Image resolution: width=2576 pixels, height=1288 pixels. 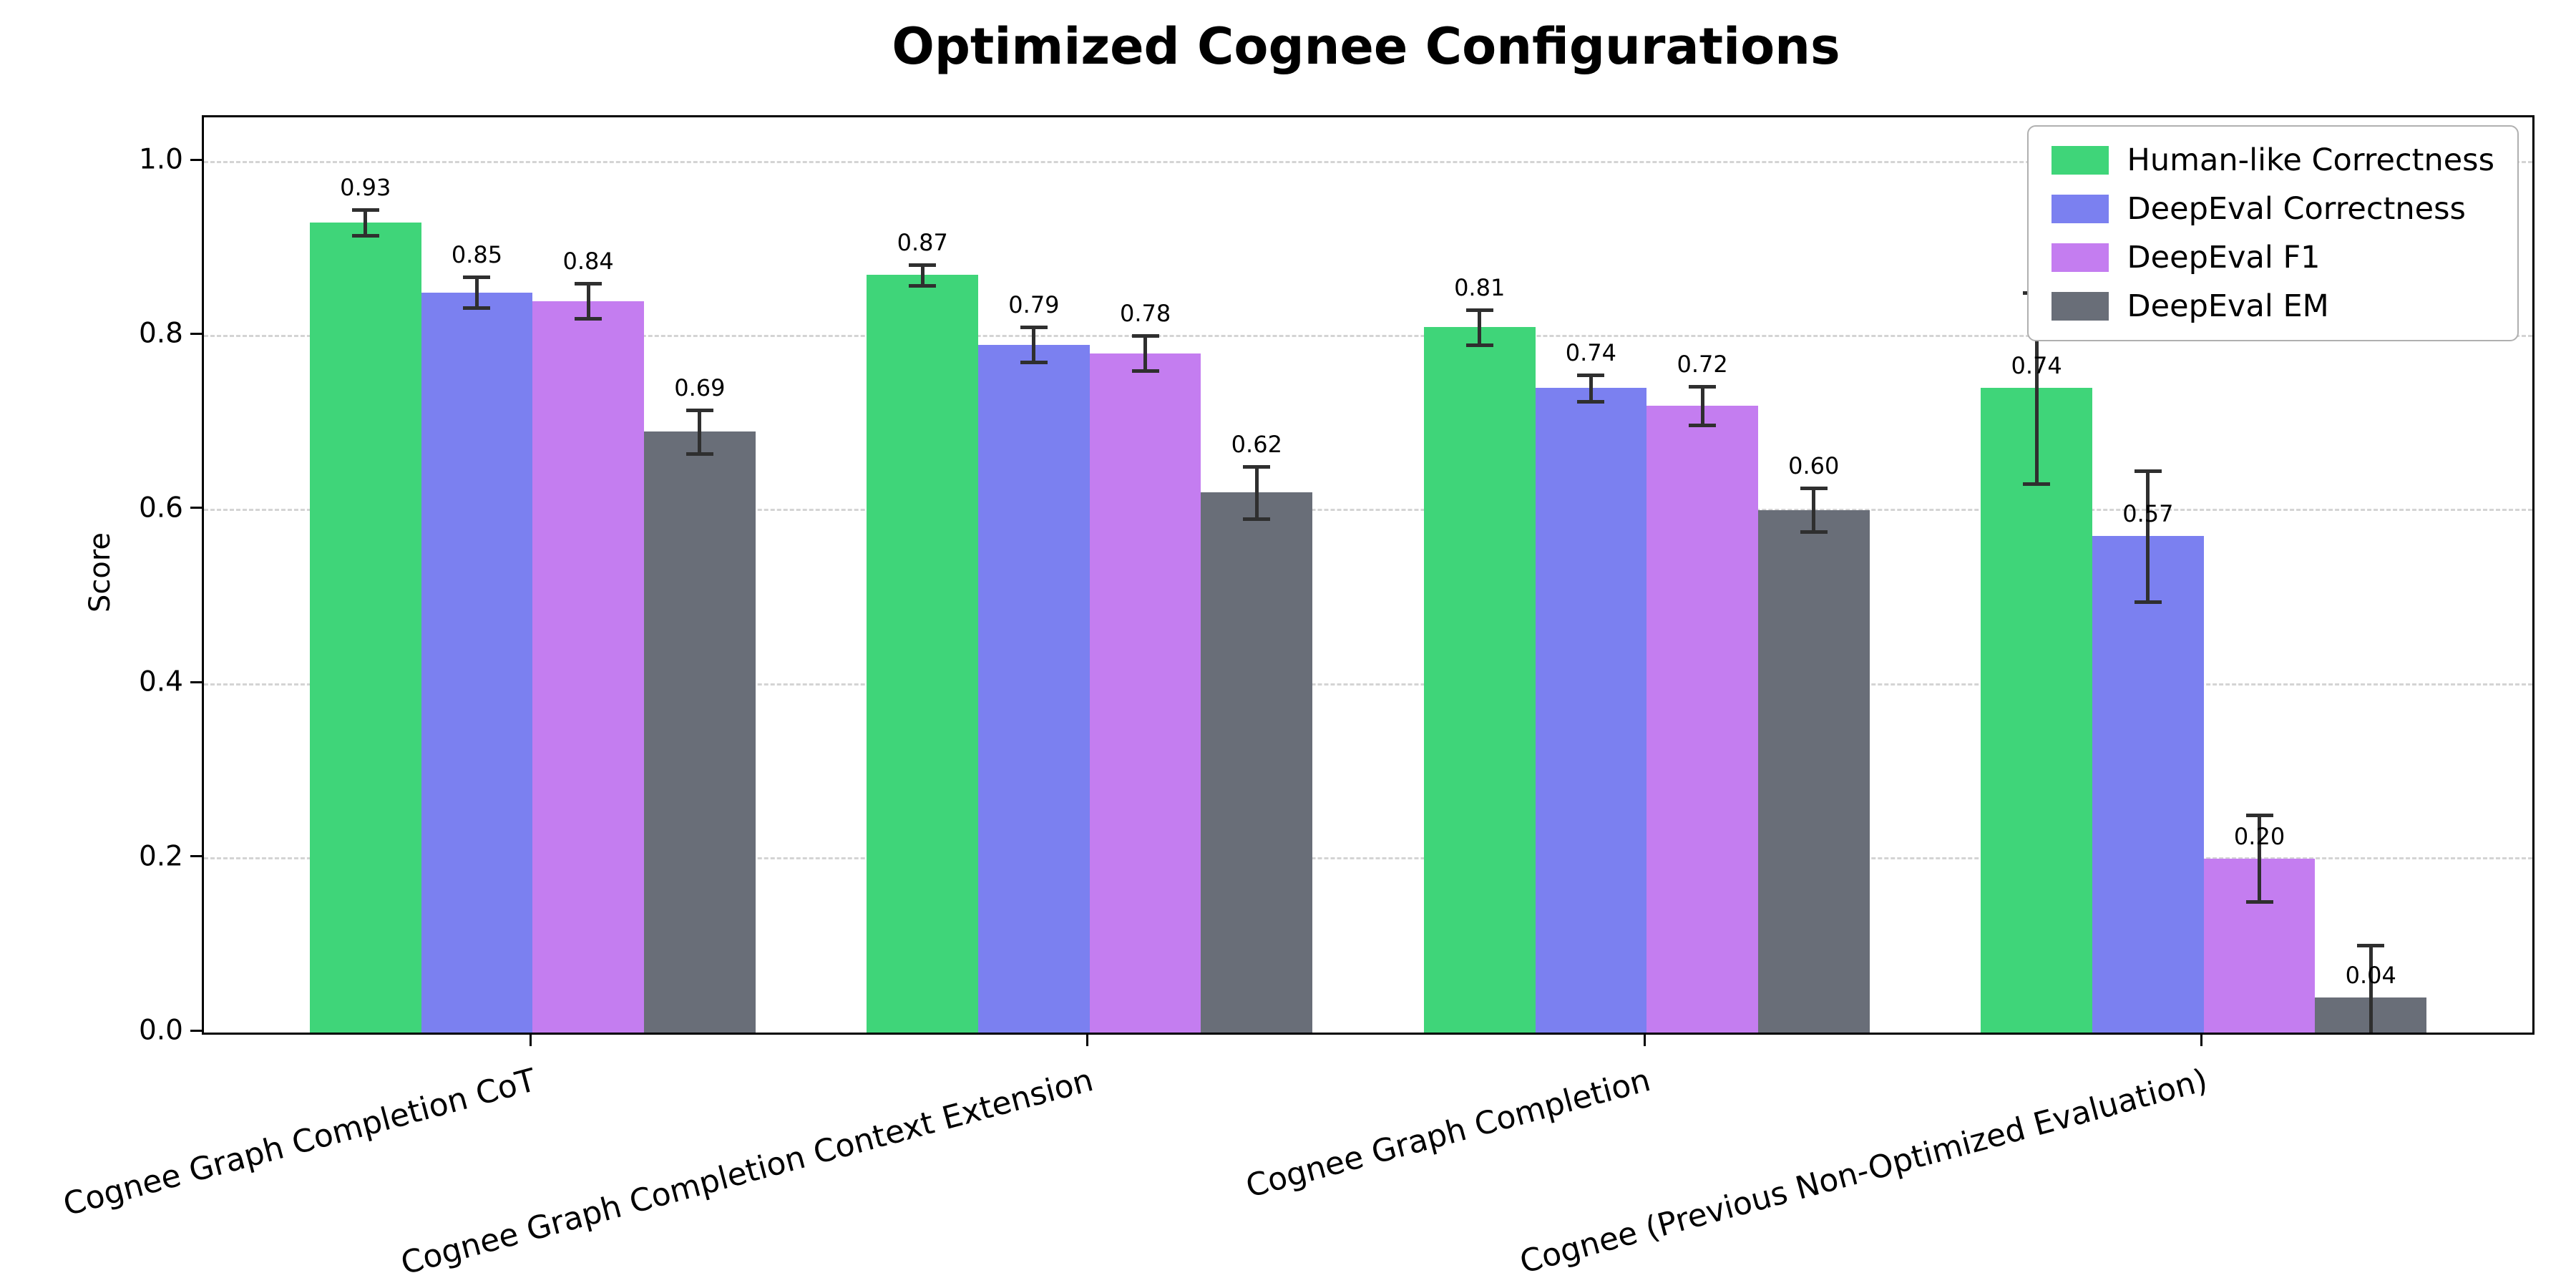 What do you see at coordinates (1590, 353) in the screenshot?
I see `bar-value-label: 0.74` at bounding box center [1590, 353].